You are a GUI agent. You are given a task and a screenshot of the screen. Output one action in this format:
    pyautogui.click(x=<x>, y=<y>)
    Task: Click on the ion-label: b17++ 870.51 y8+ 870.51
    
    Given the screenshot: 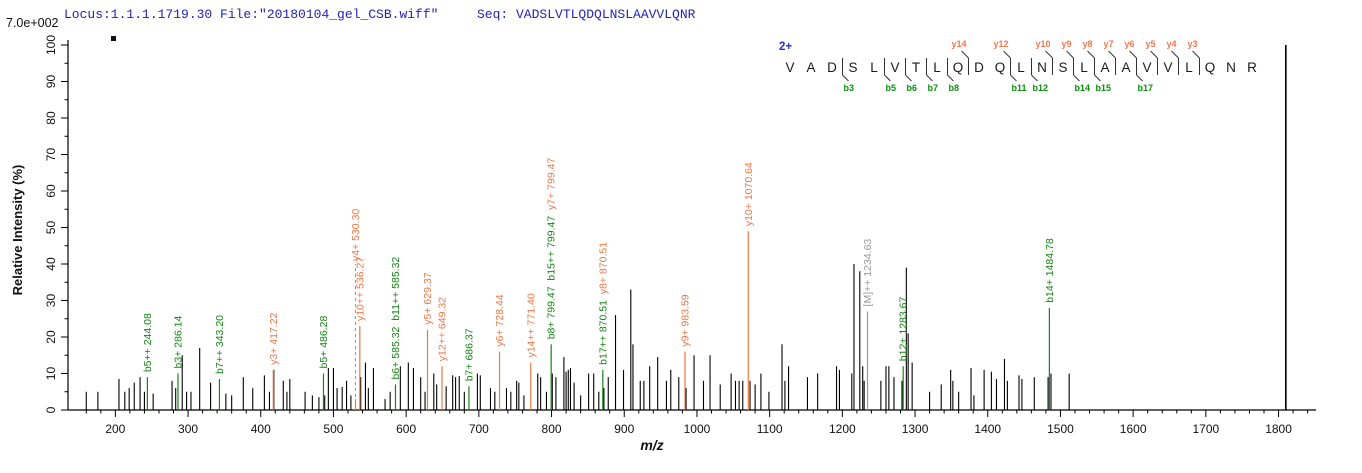 What is the action you would take?
    pyautogui.click(x=603, y=303)
    